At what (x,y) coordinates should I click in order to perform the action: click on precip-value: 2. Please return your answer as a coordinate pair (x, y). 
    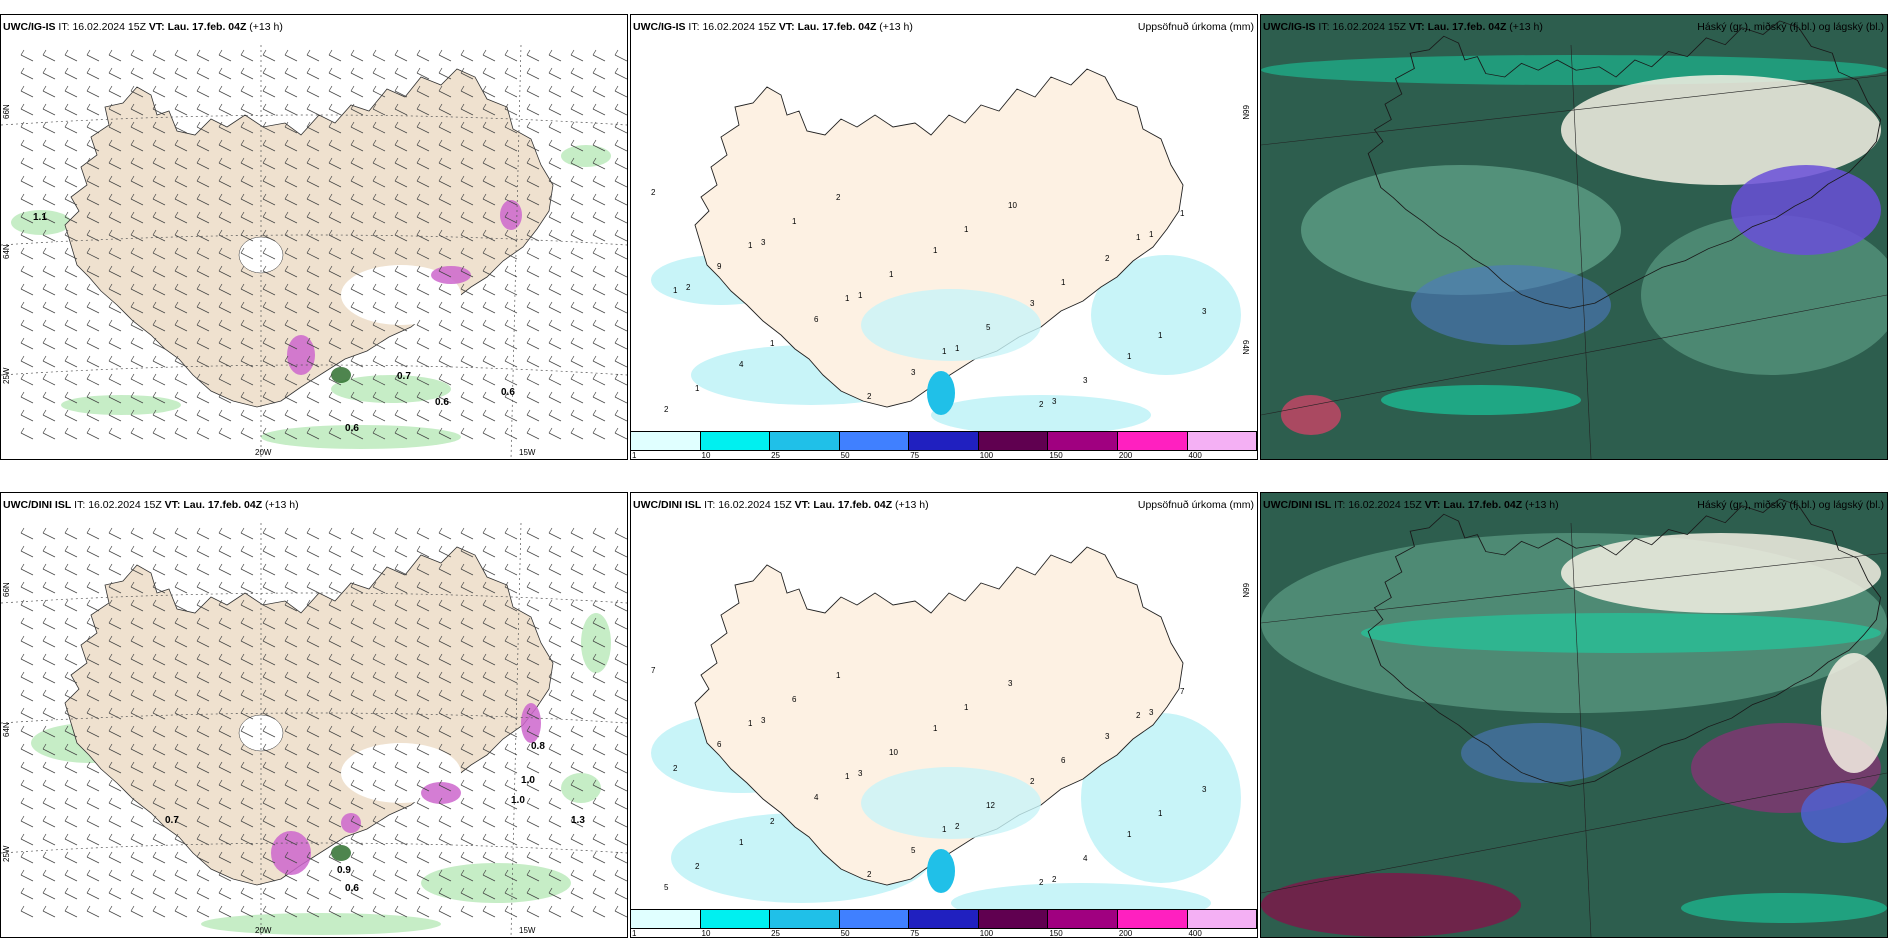
    Looking at the image, I should click on (666, 409).